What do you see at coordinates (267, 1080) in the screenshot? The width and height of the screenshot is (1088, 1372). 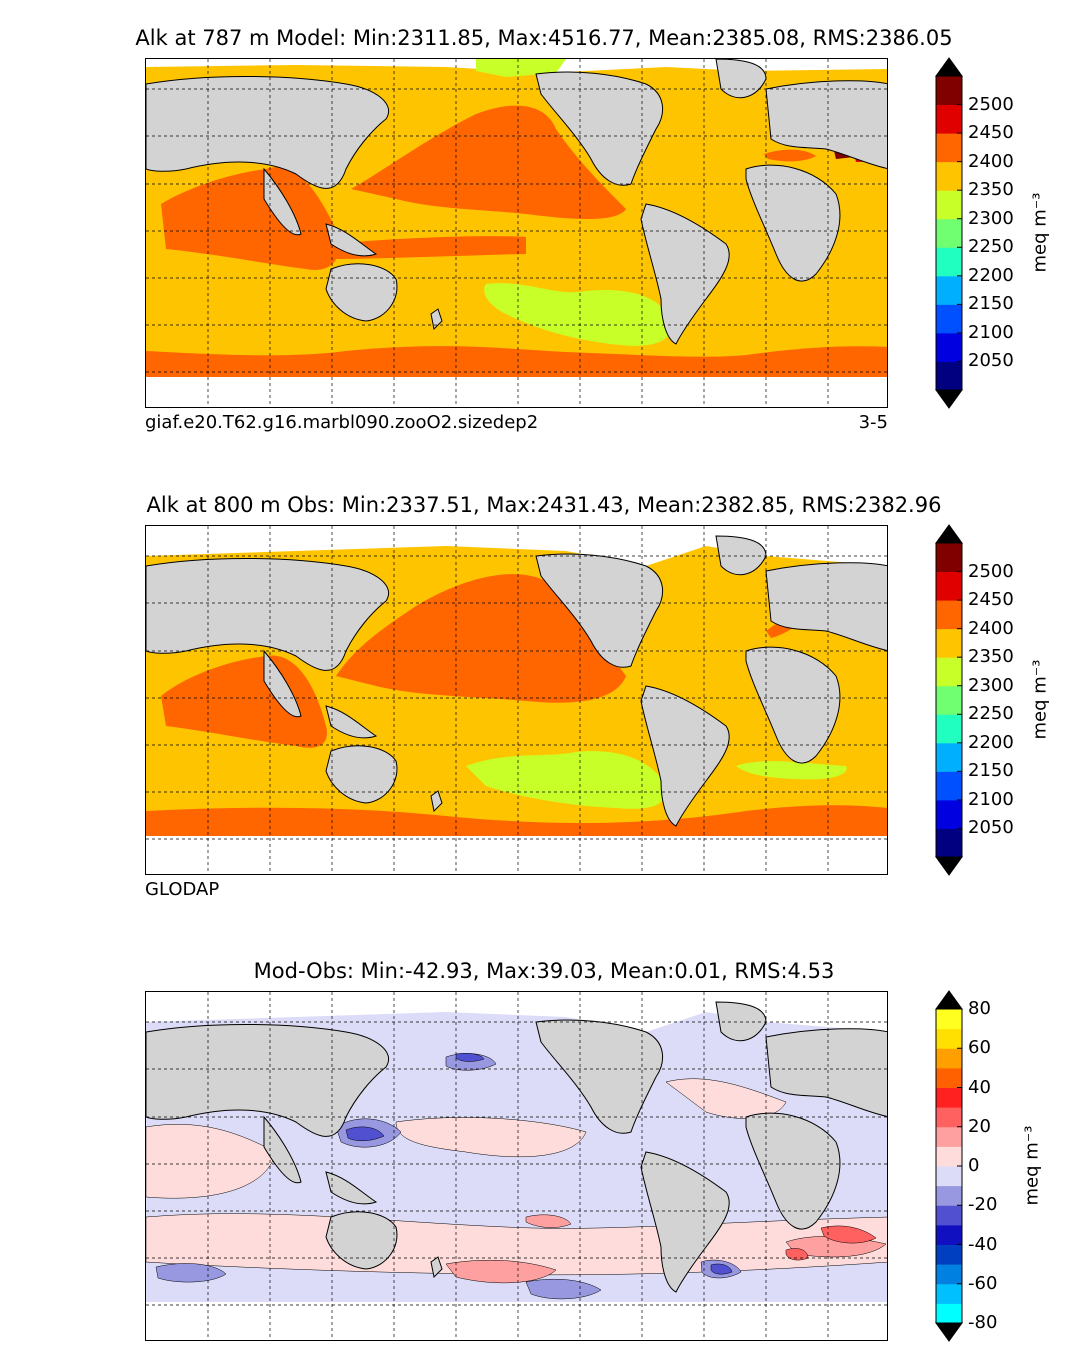 I see `eurasia-land` at bounding box center [267, 1080].